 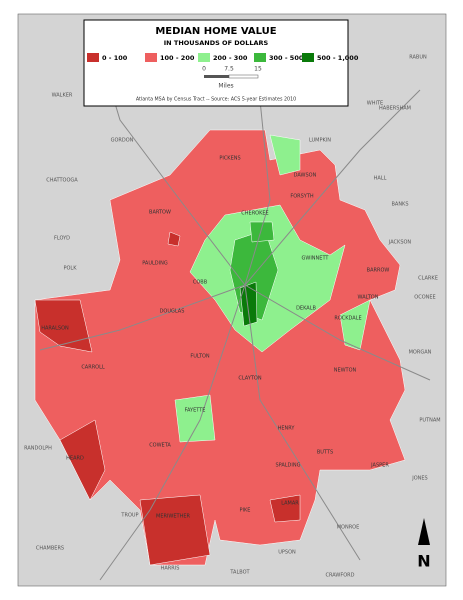 I want to click on outside-county-label: TROUP, so click(x=129, y=516).